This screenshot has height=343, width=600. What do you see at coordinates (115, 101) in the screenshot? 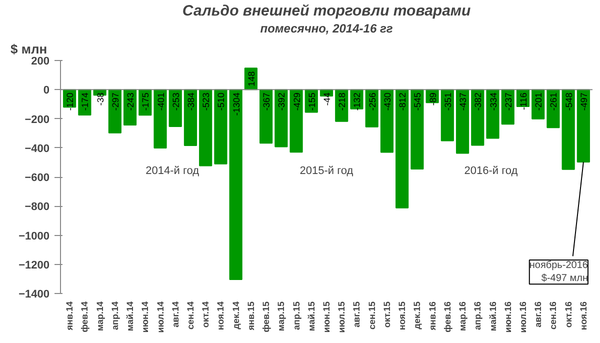
I see `data-label: -297` at bounding box center [115, 101].